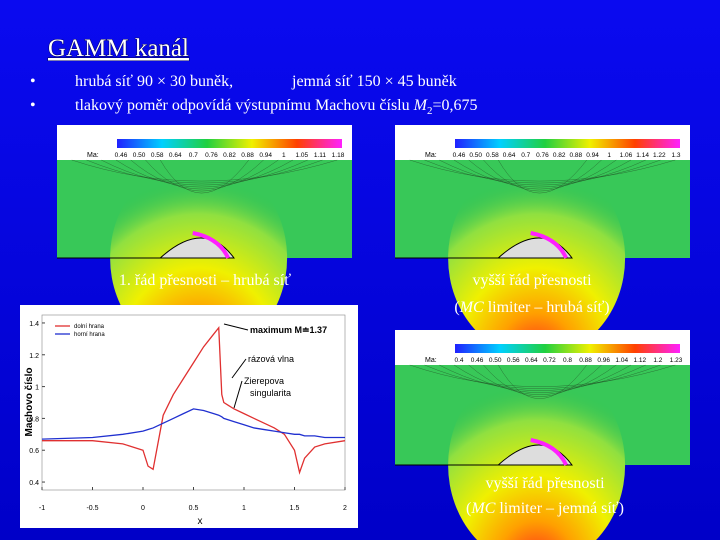 The image size is (720, 540). What do you see at coordinates (640, 360) in the screenshot?
I see `colorbar-tick: 1.12` at bounding box center [640, 360].